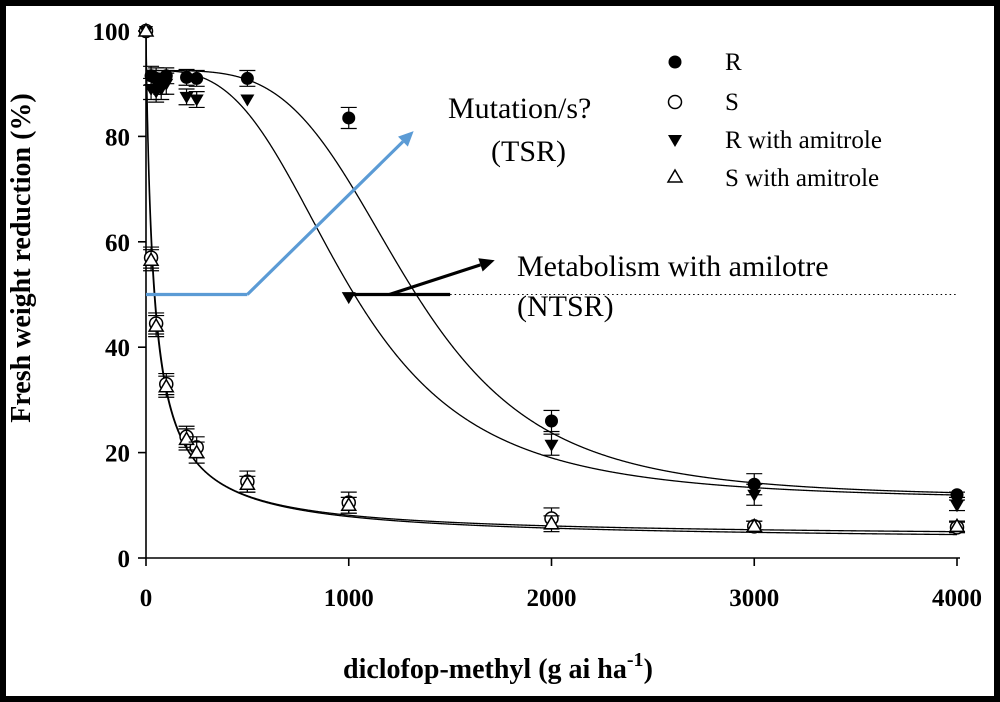  What do you see at coordinates (675, 102) in the screenshot?
I see `legend-marker-s` at bounding box center [675, 102].